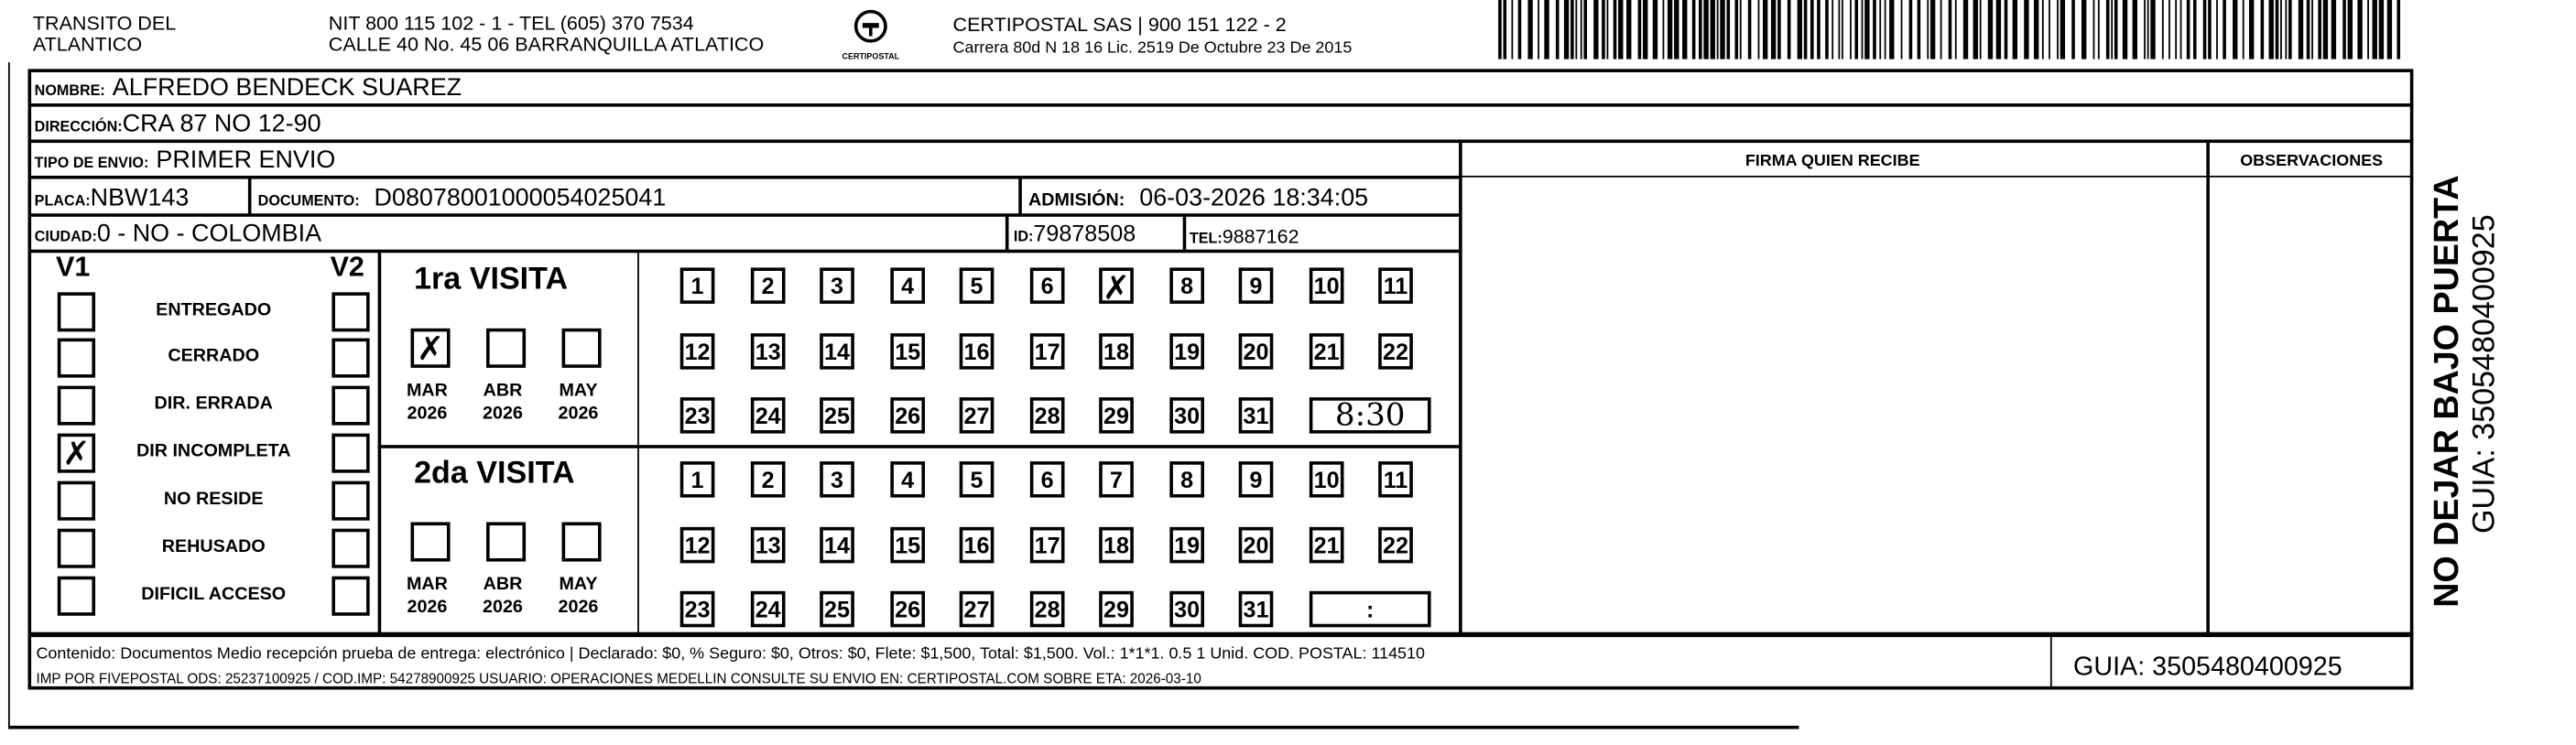  I want to click on visit-time-field: 8:30, so click(1370, 416).